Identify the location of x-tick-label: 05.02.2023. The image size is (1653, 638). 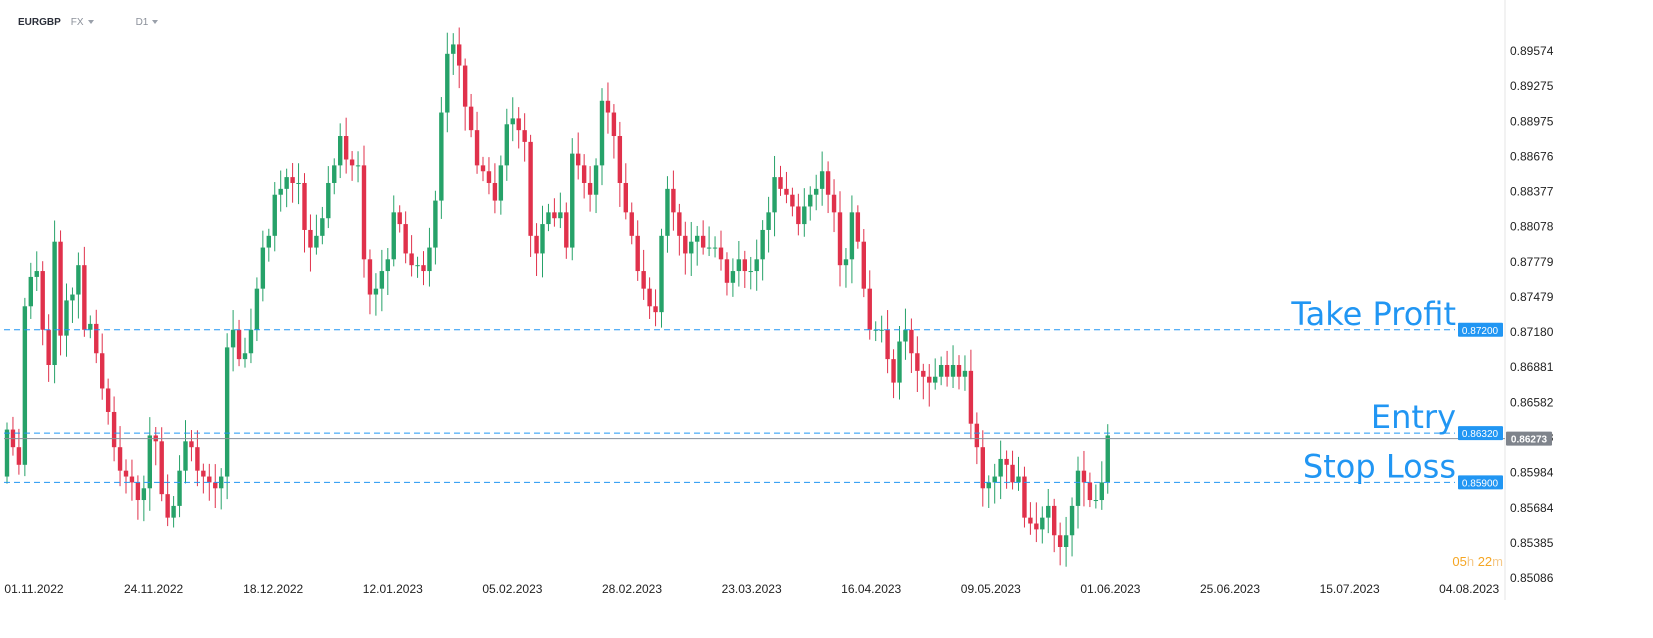
(512, 589).